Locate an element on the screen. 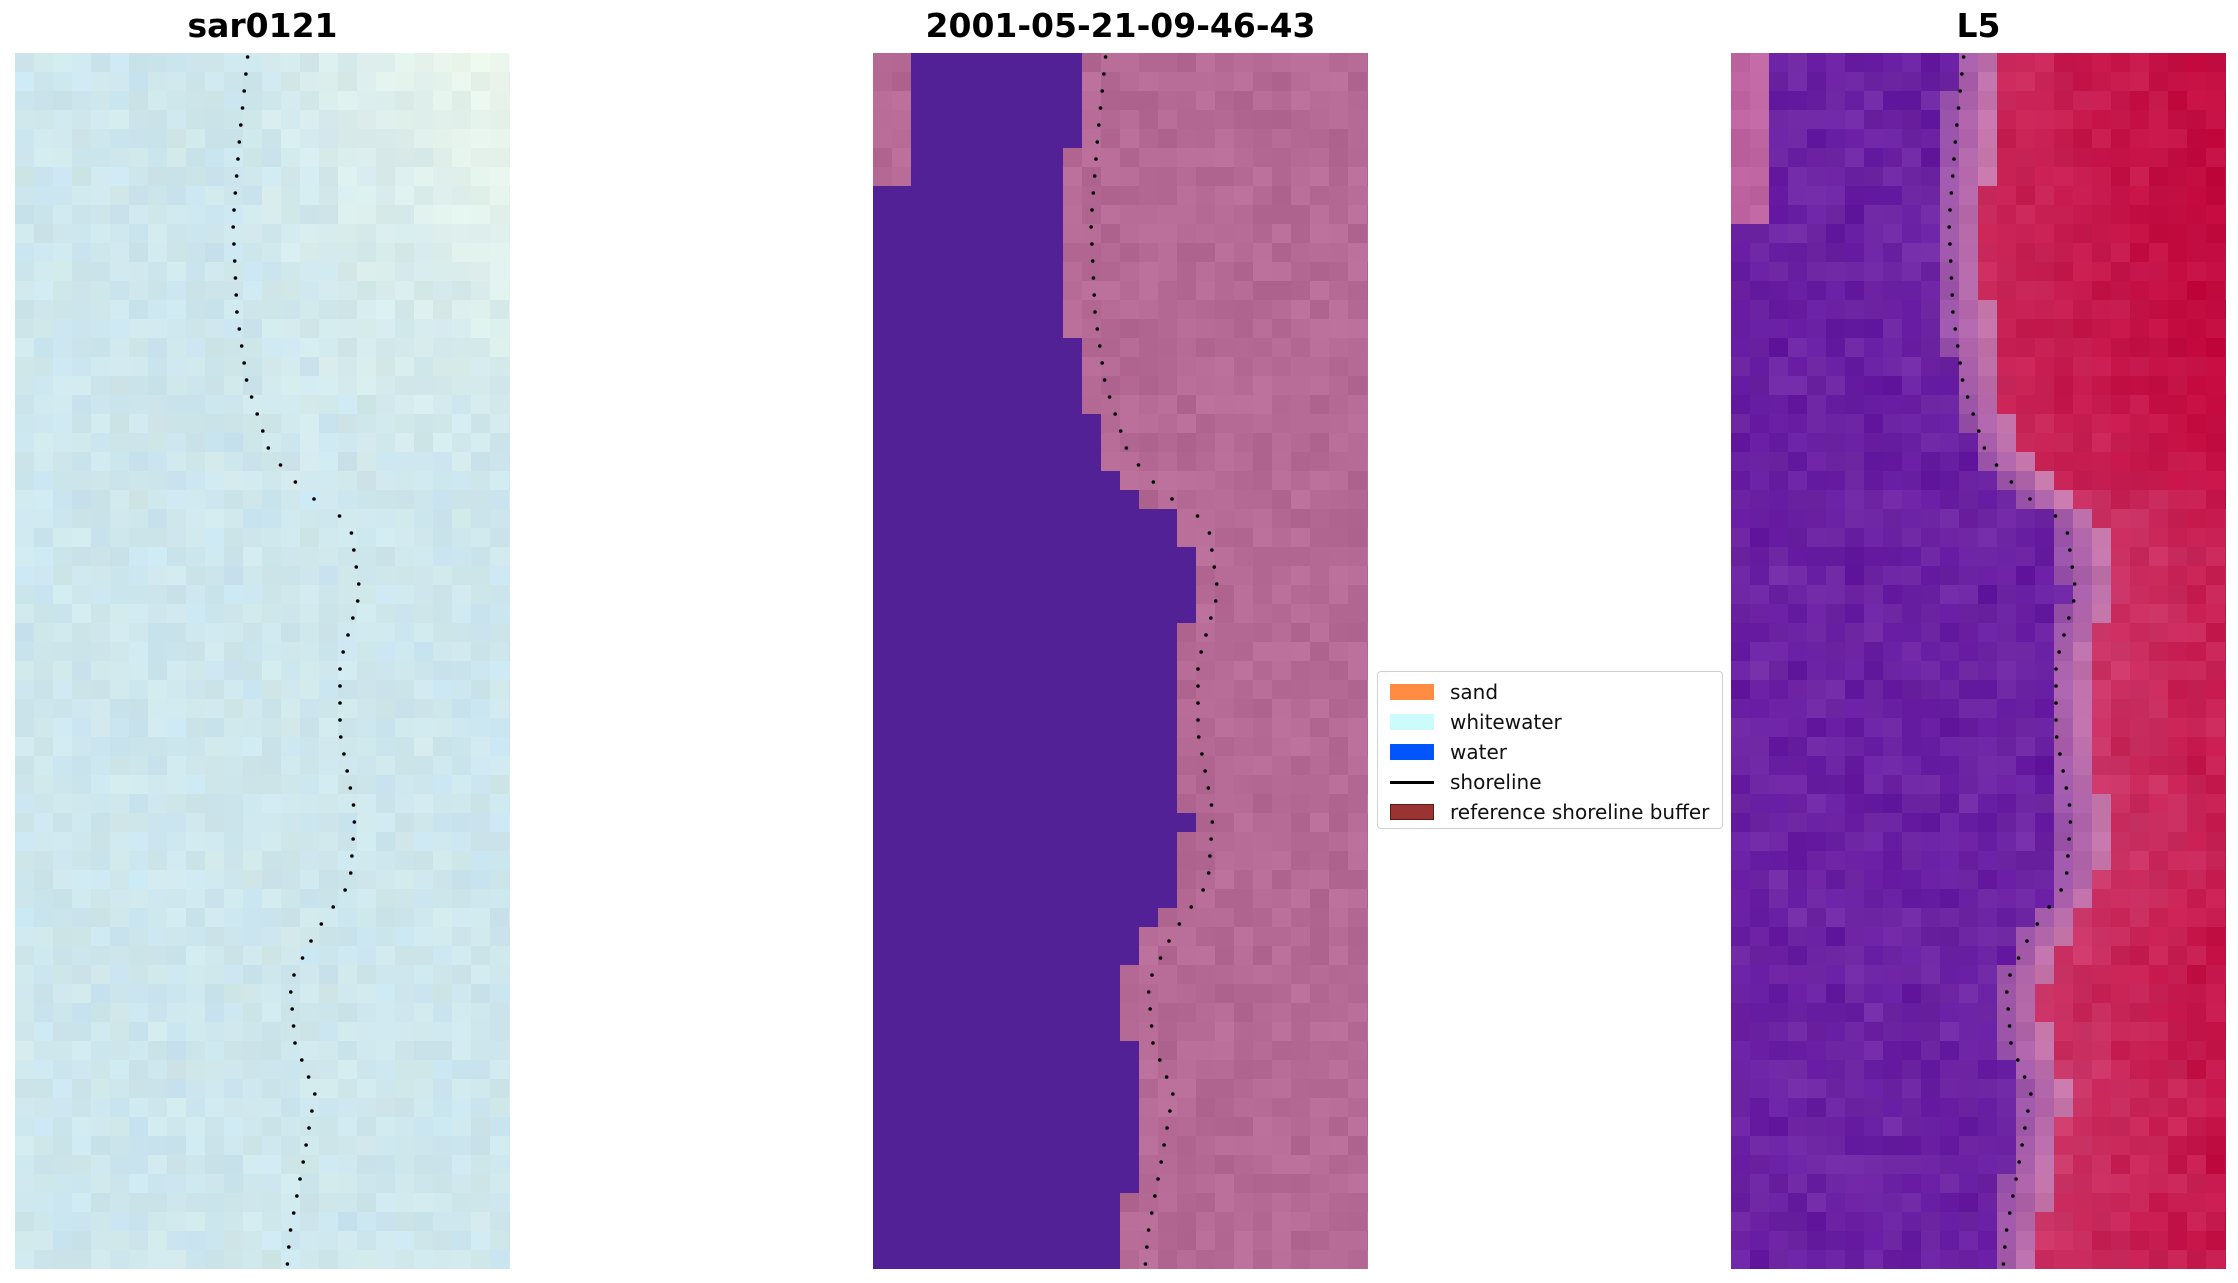 This screenshot has height=1283, width=2238. legend-label-whitewater: whitewater is located at coordinates (1506, 722).